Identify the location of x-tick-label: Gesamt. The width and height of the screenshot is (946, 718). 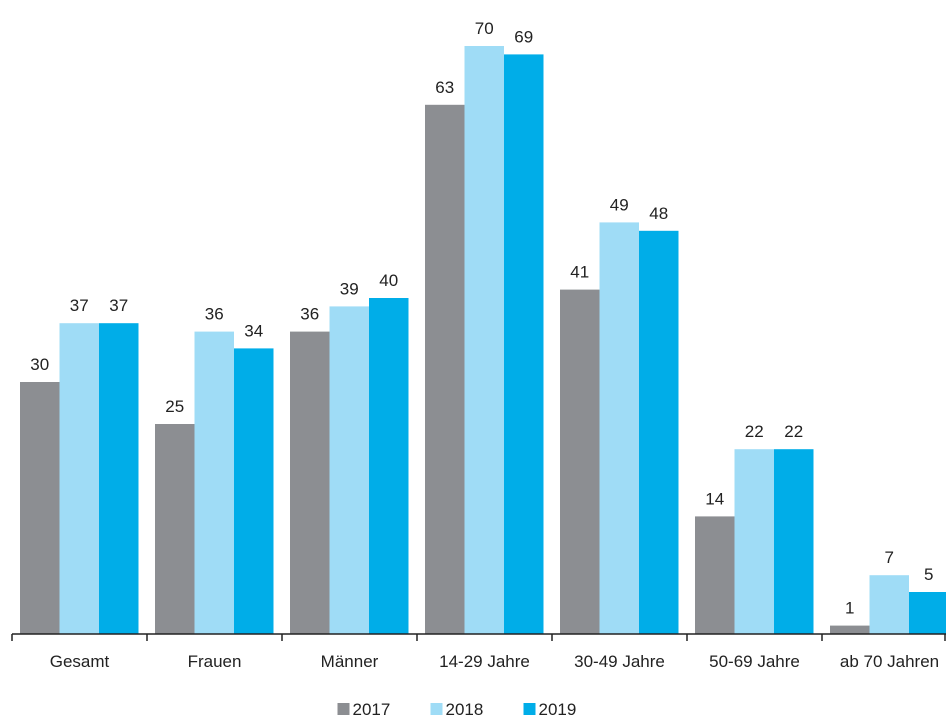
(80, 661).